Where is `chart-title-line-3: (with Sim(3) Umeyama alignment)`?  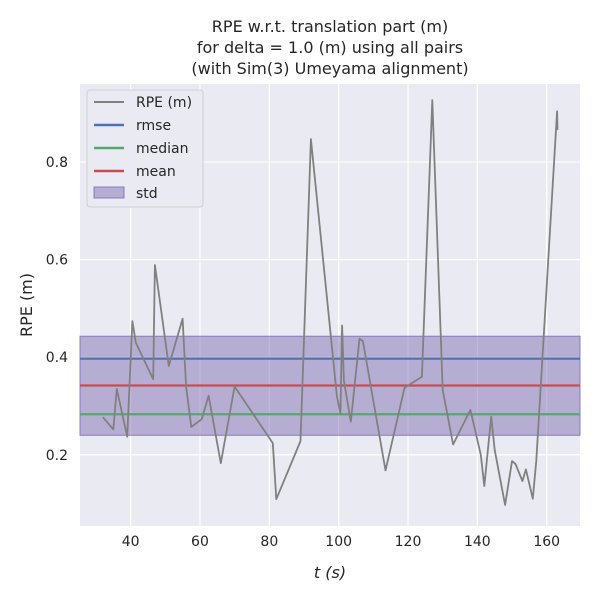 chart-title-line-3: (with Sim(3) Umeyama alignment) is located at coordinates (329, 68).